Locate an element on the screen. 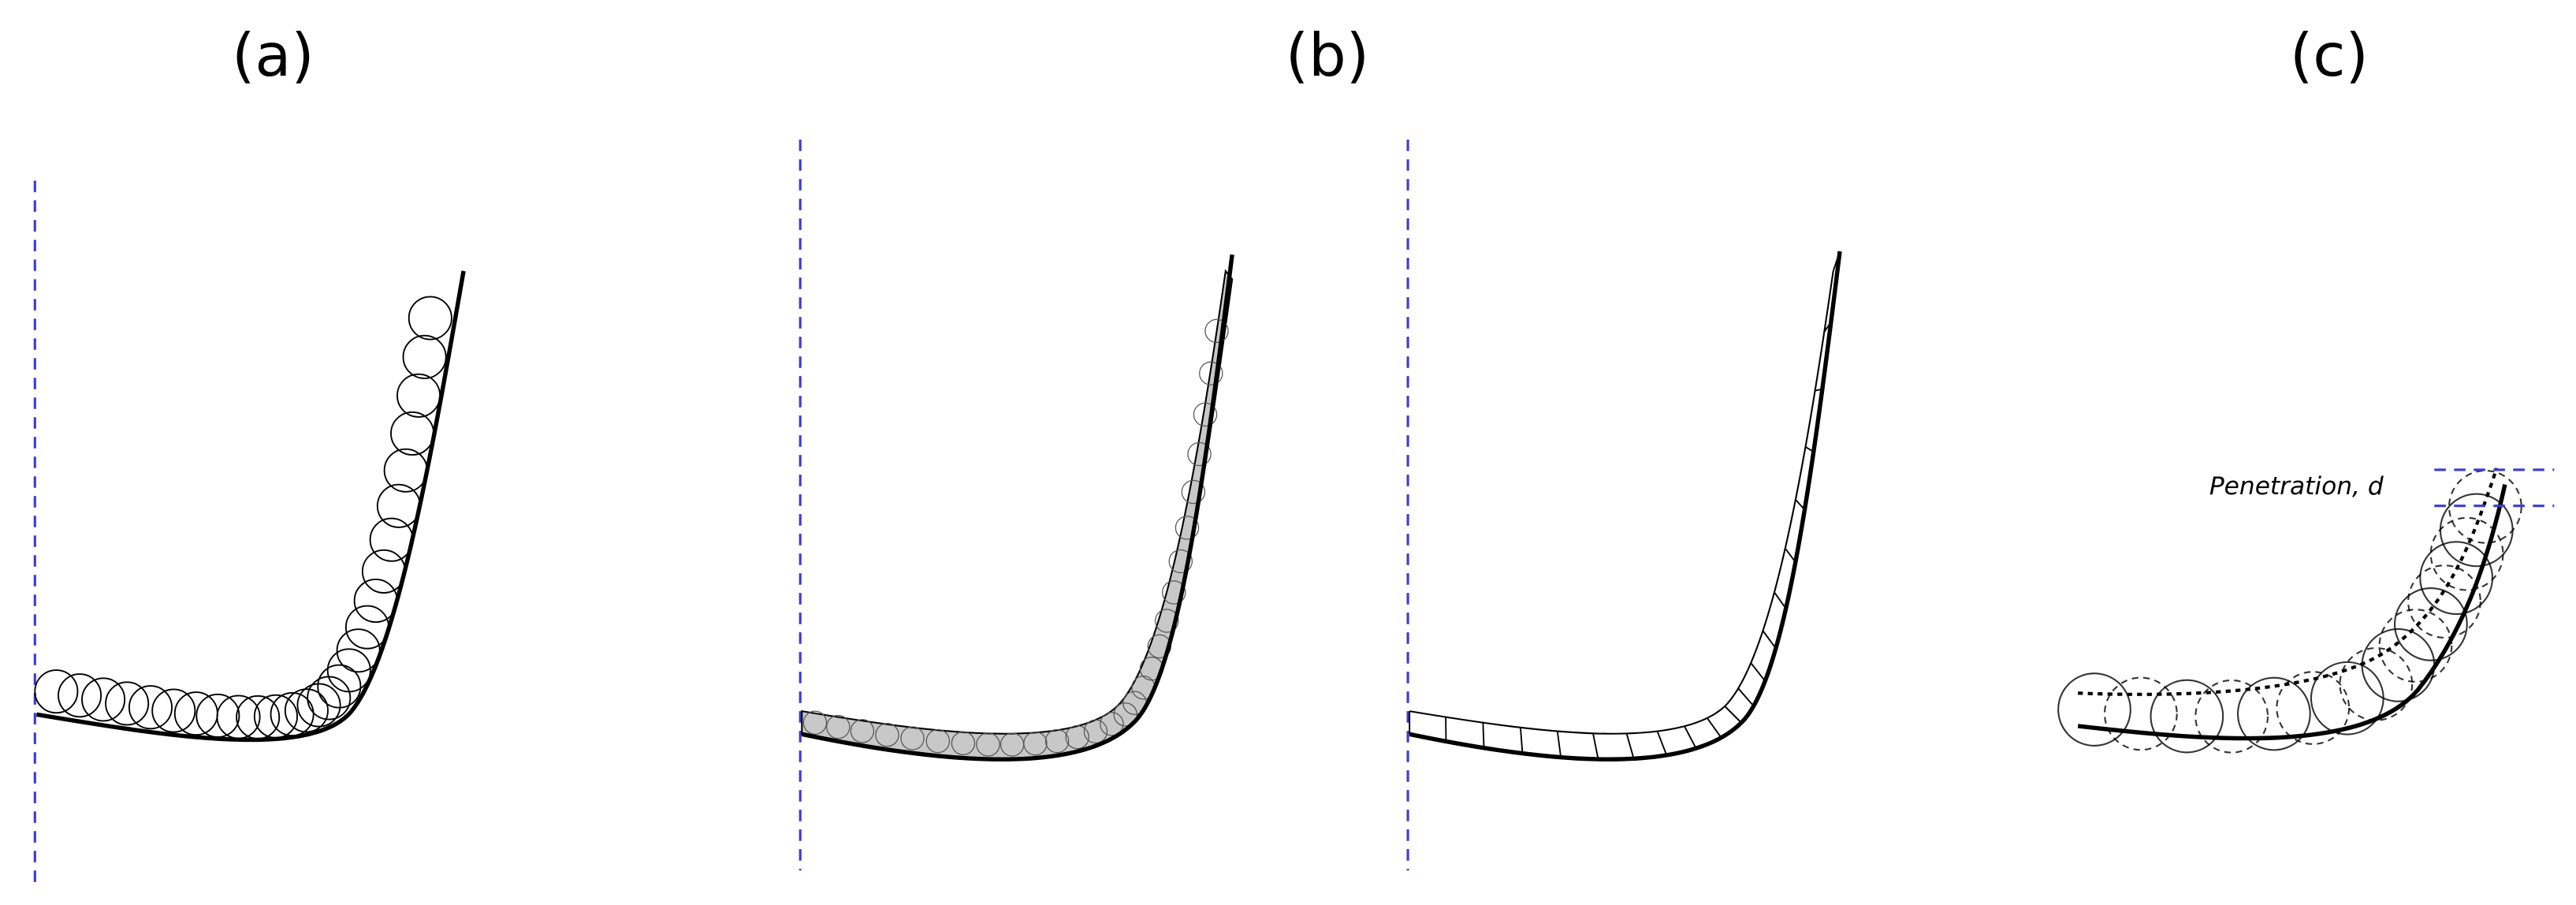  panel-label: (a) is located at coordinates (273, 55).